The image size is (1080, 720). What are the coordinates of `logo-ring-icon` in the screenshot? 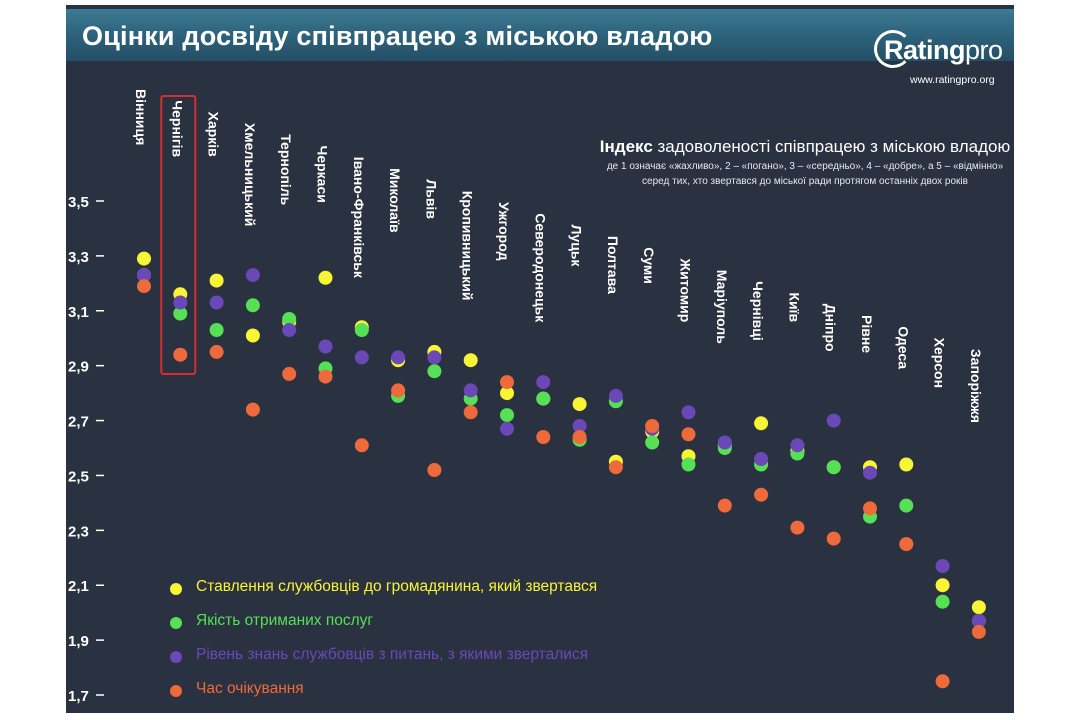 It's located at (893, 49).